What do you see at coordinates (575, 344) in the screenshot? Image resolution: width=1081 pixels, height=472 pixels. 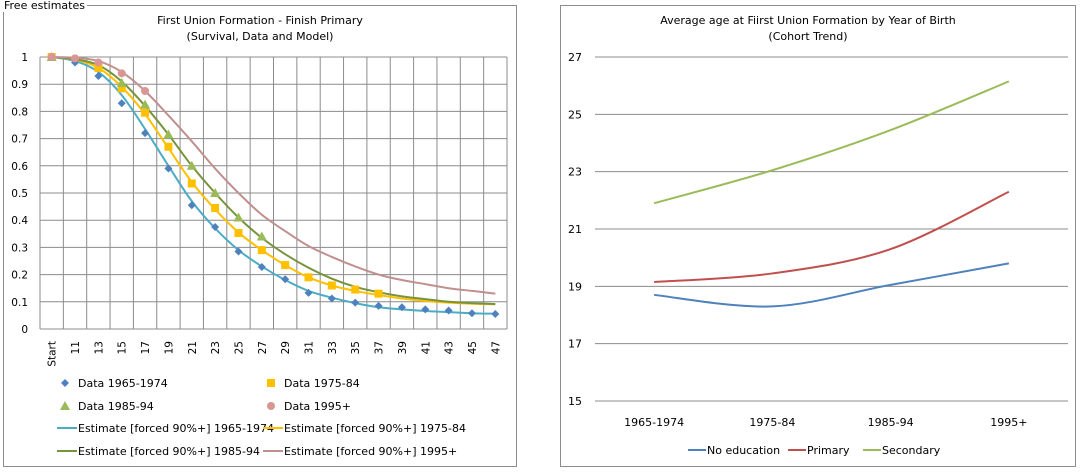 I see `y-tick-label: 17` at bounding box center [575, 344].